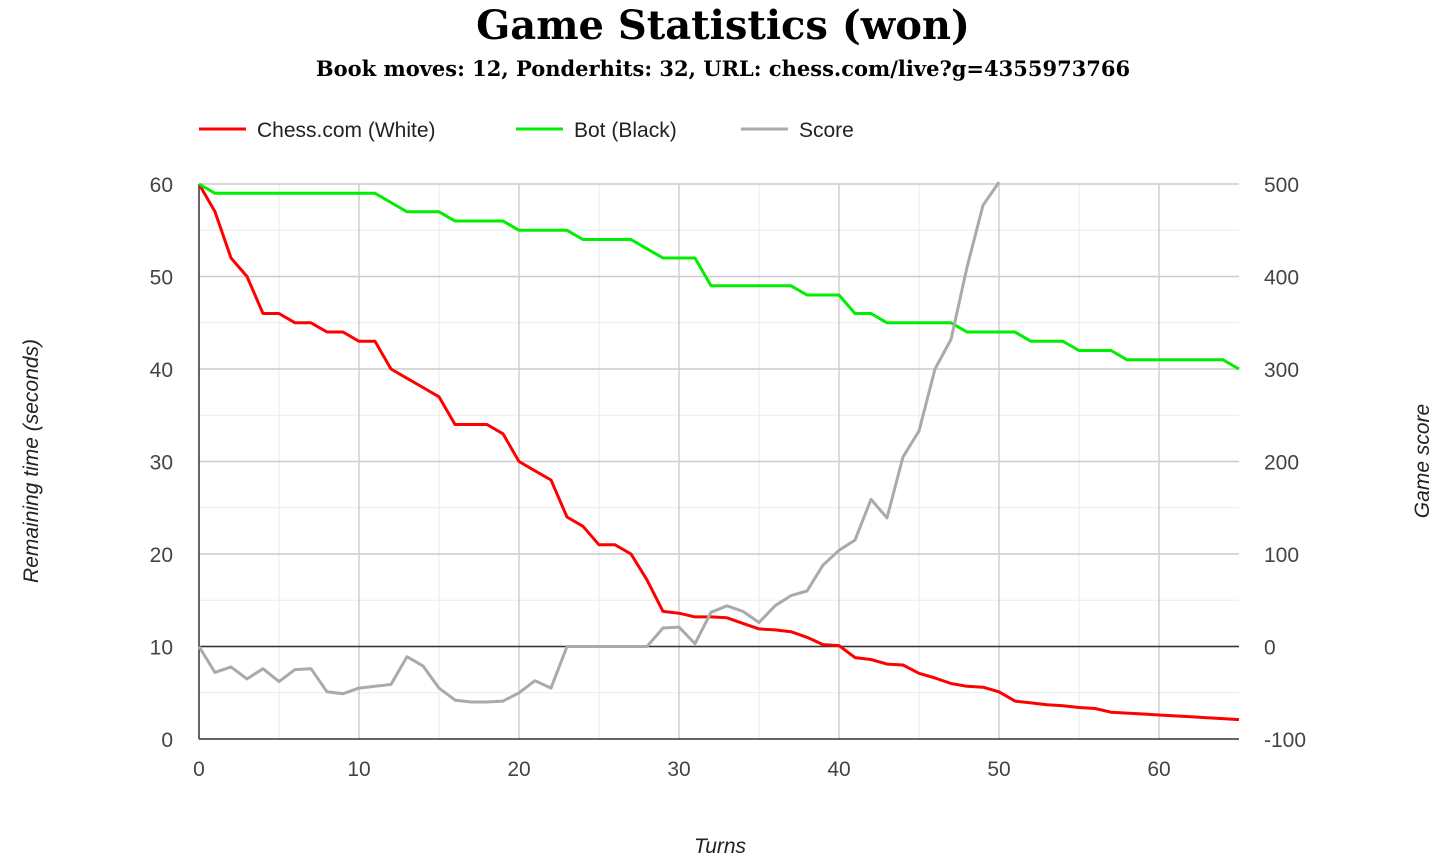  What do you see at coordinates (167, 740) in the screenshot?
I see `y-left-tick-label: 0` at bounding box center [167, 740].